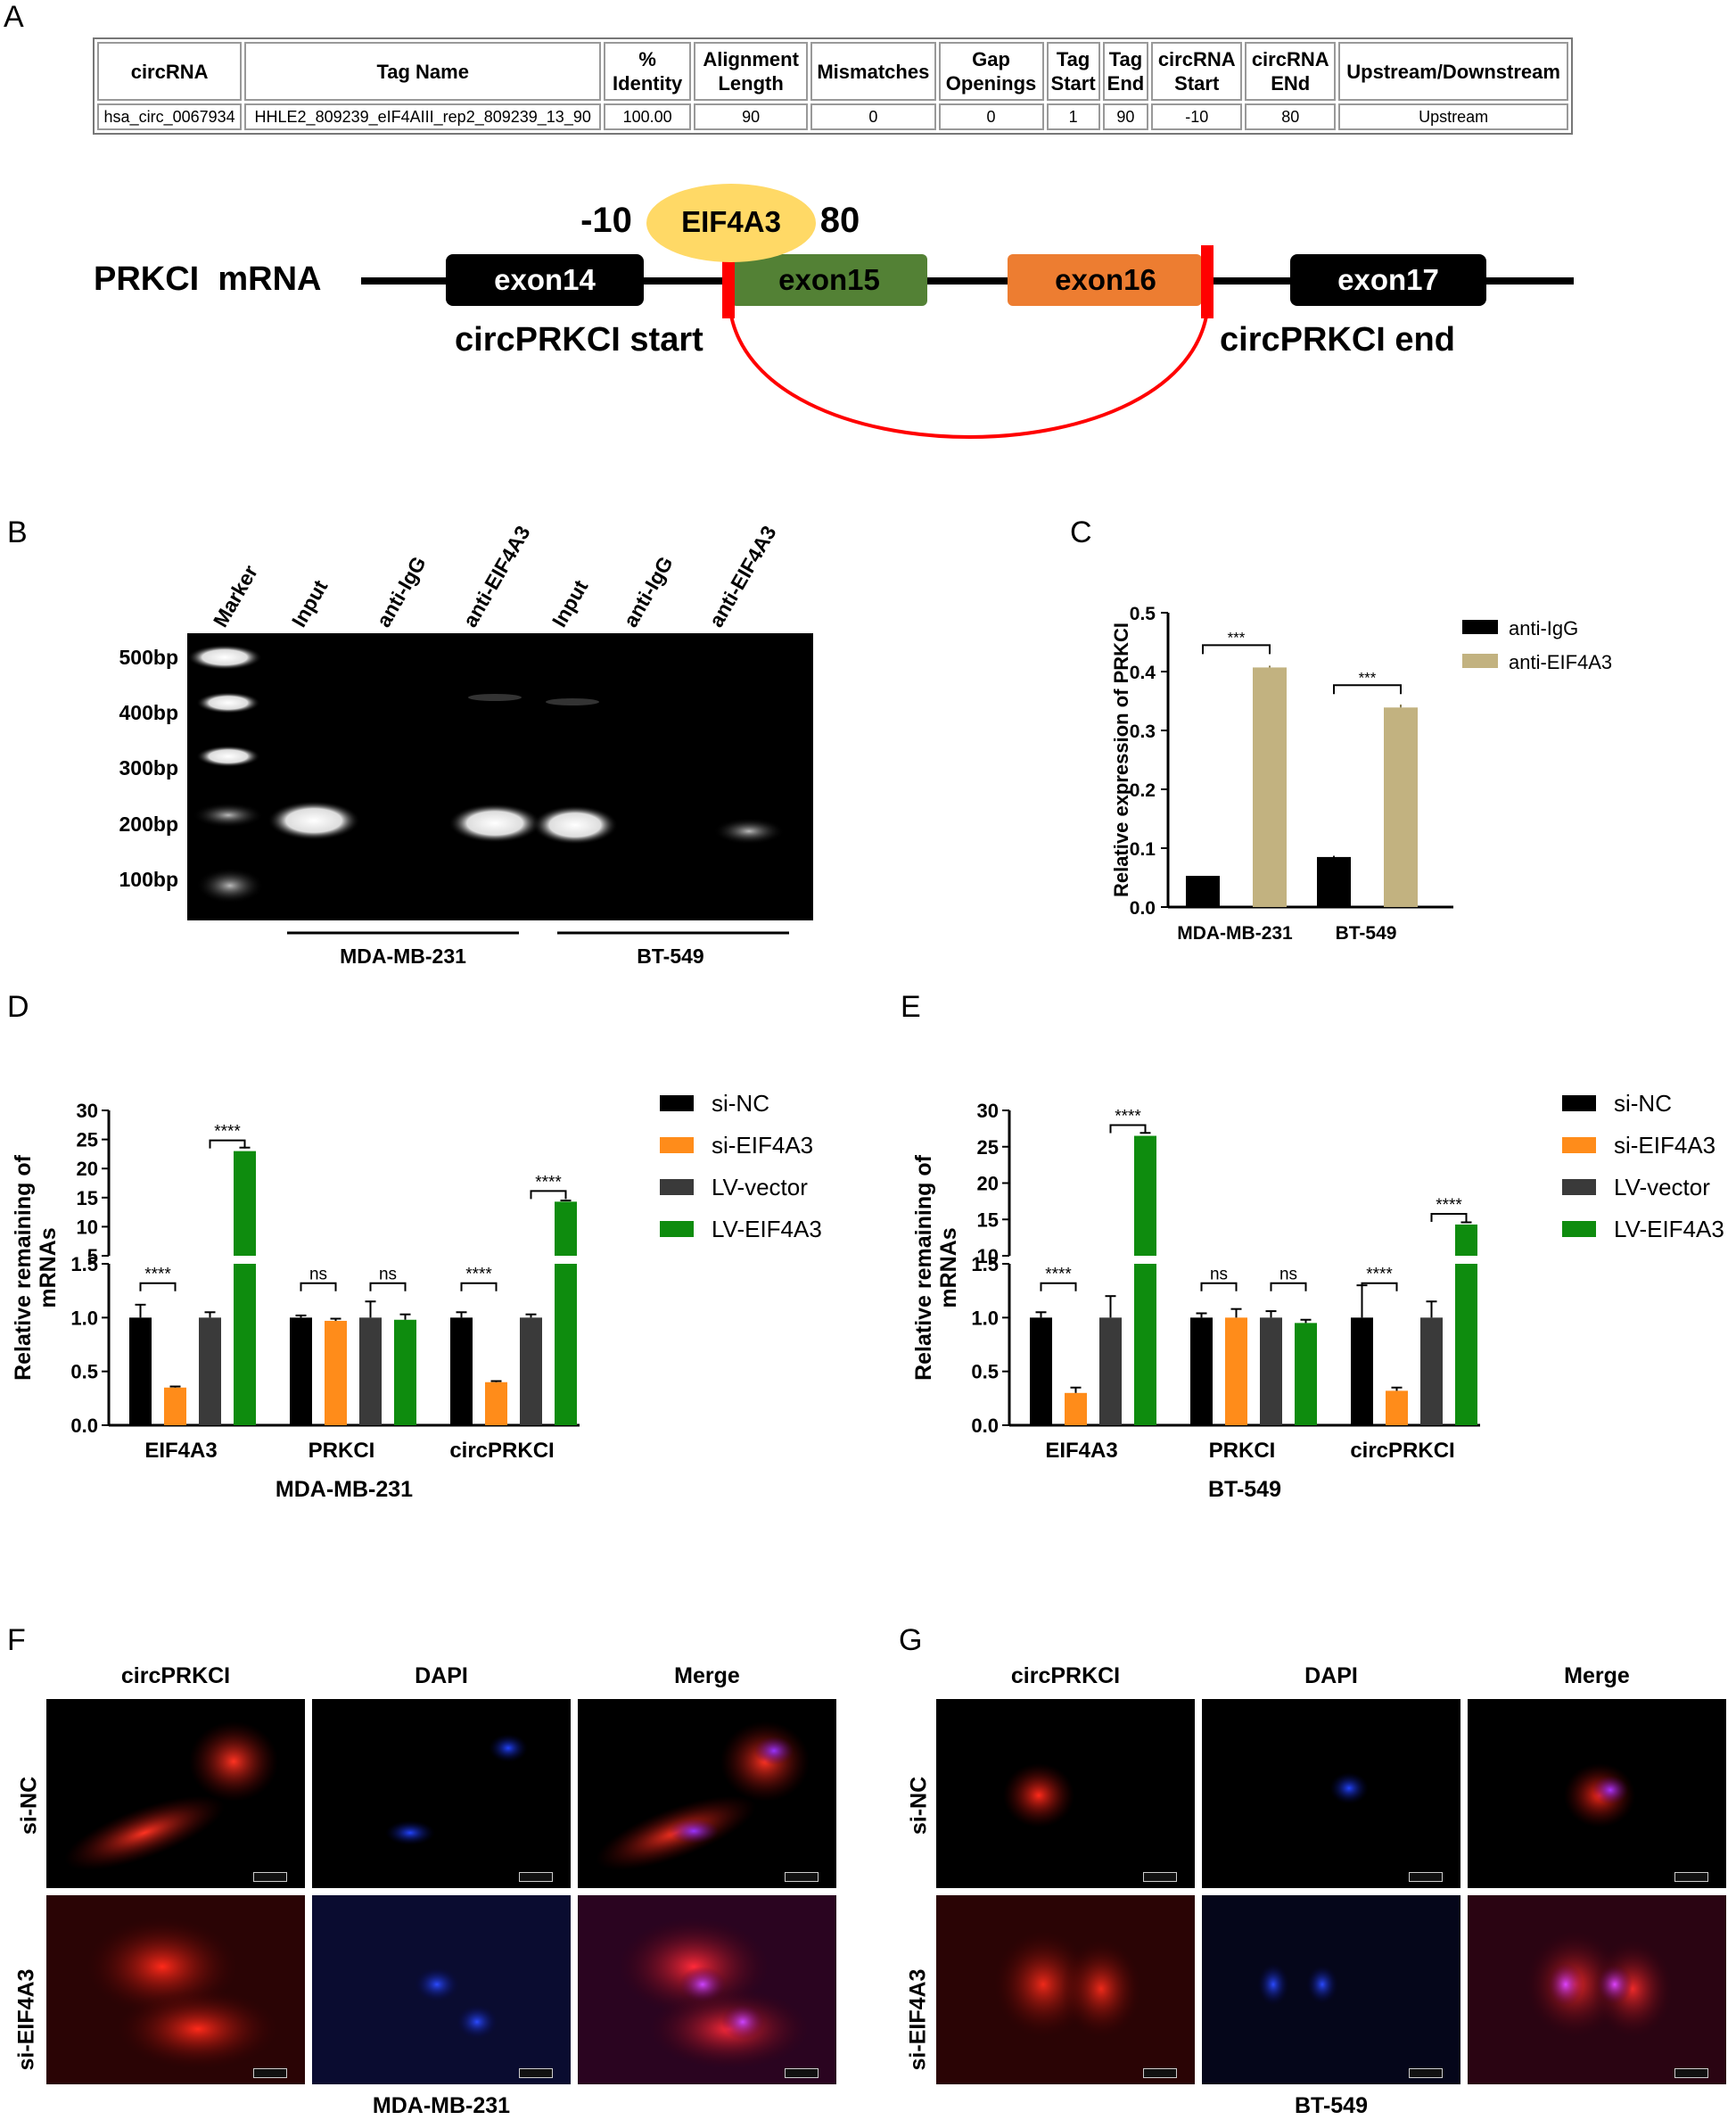  I want to click on pcr-band, so click(749, 831).